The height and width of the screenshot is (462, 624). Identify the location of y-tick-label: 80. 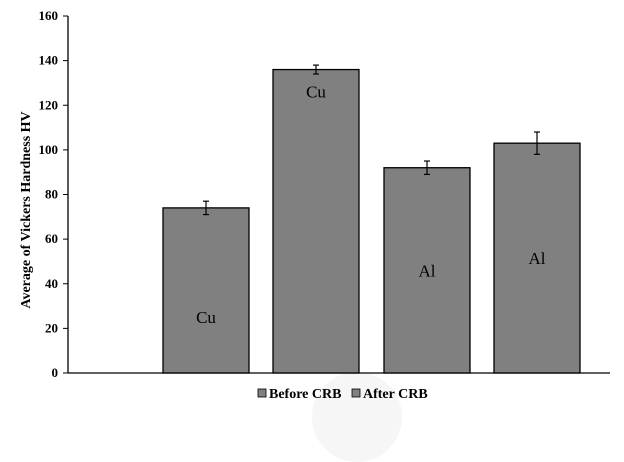
(51, 194).